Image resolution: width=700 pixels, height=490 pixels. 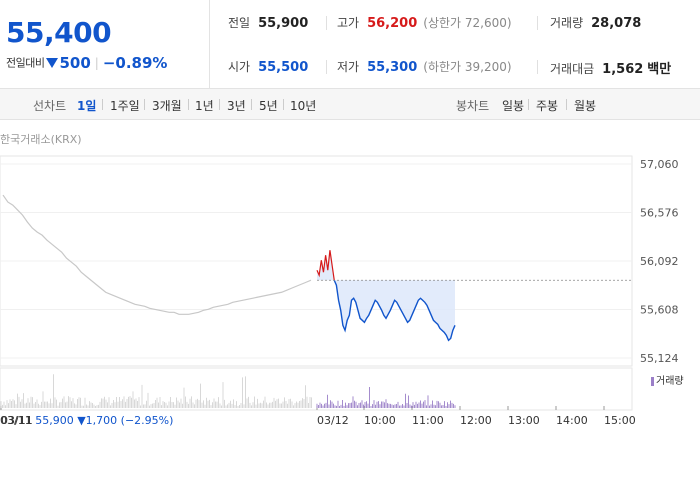 I want to click on x-tick-label: 12:00, so click(x=476, y=420).